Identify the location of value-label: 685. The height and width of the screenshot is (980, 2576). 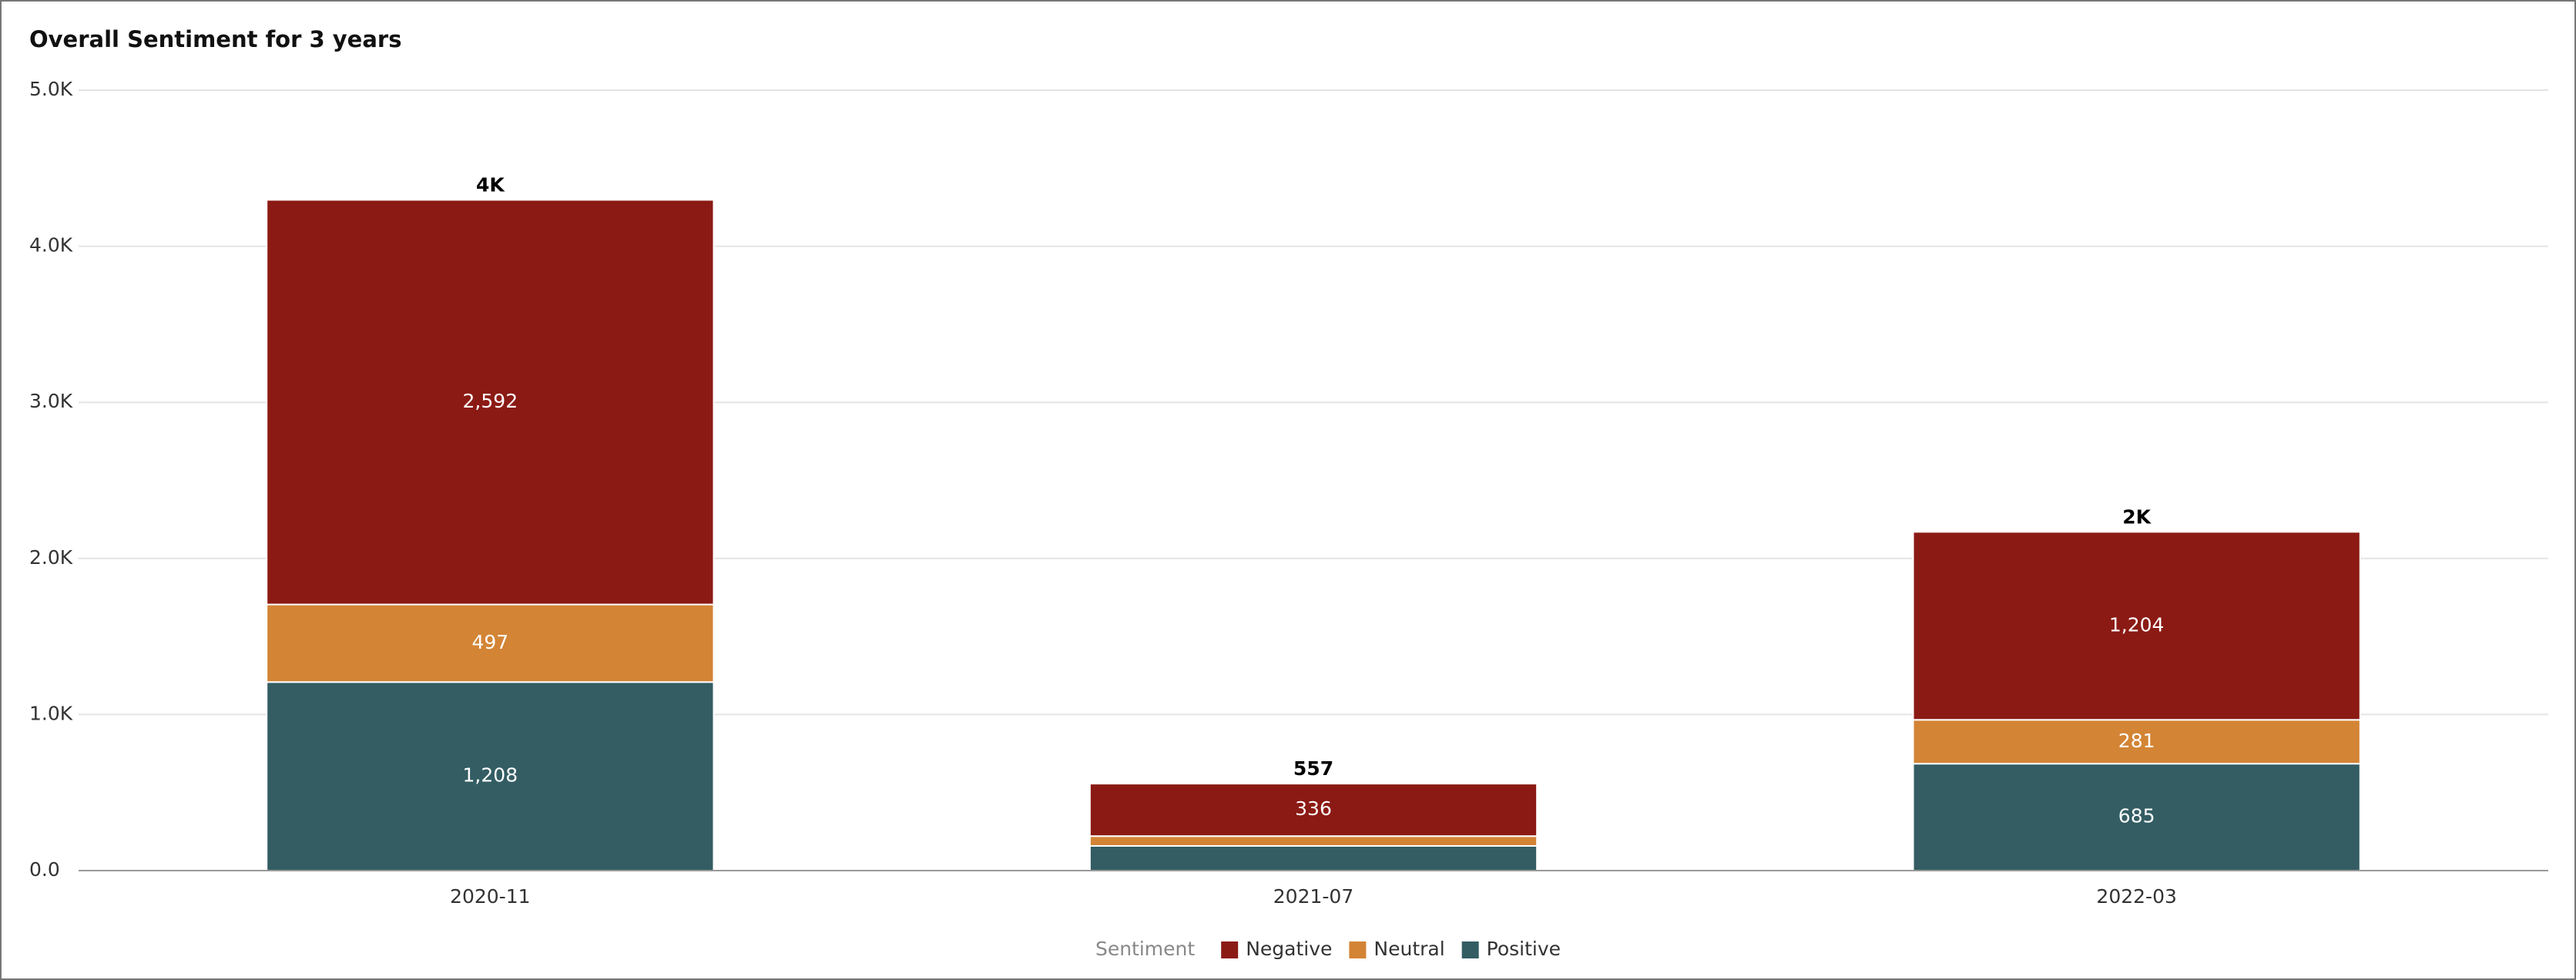
(2136, 816).